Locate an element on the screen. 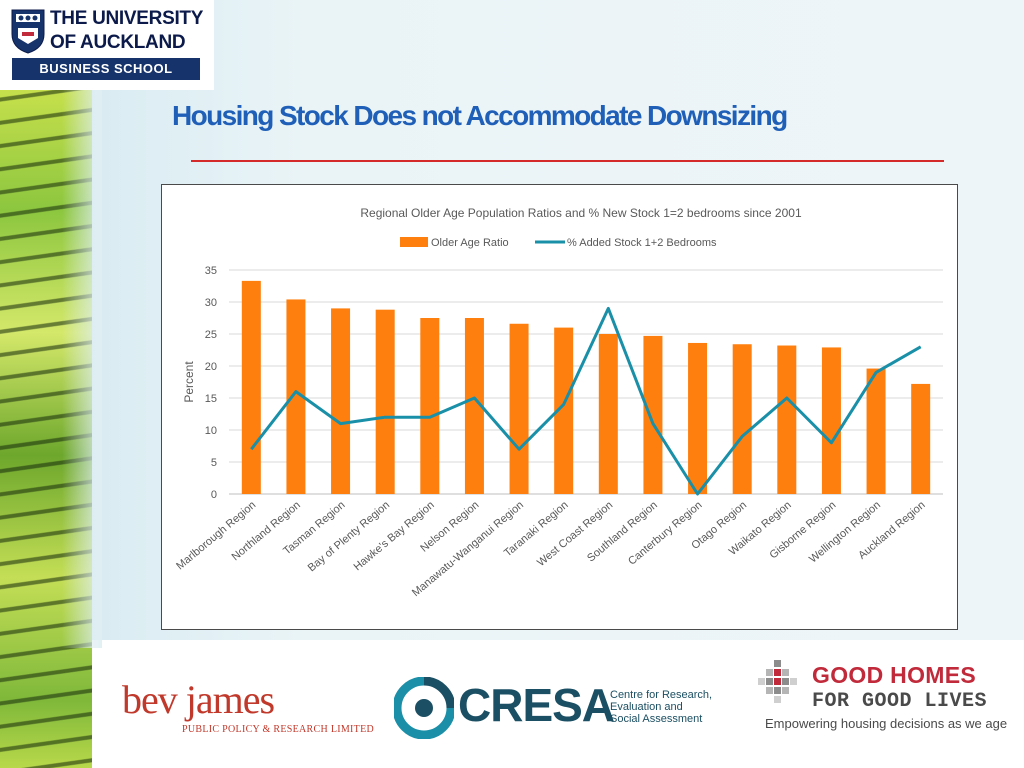 The image size is (1024, 768). y-tick-label: 0 is located at coordinates (214, 495).